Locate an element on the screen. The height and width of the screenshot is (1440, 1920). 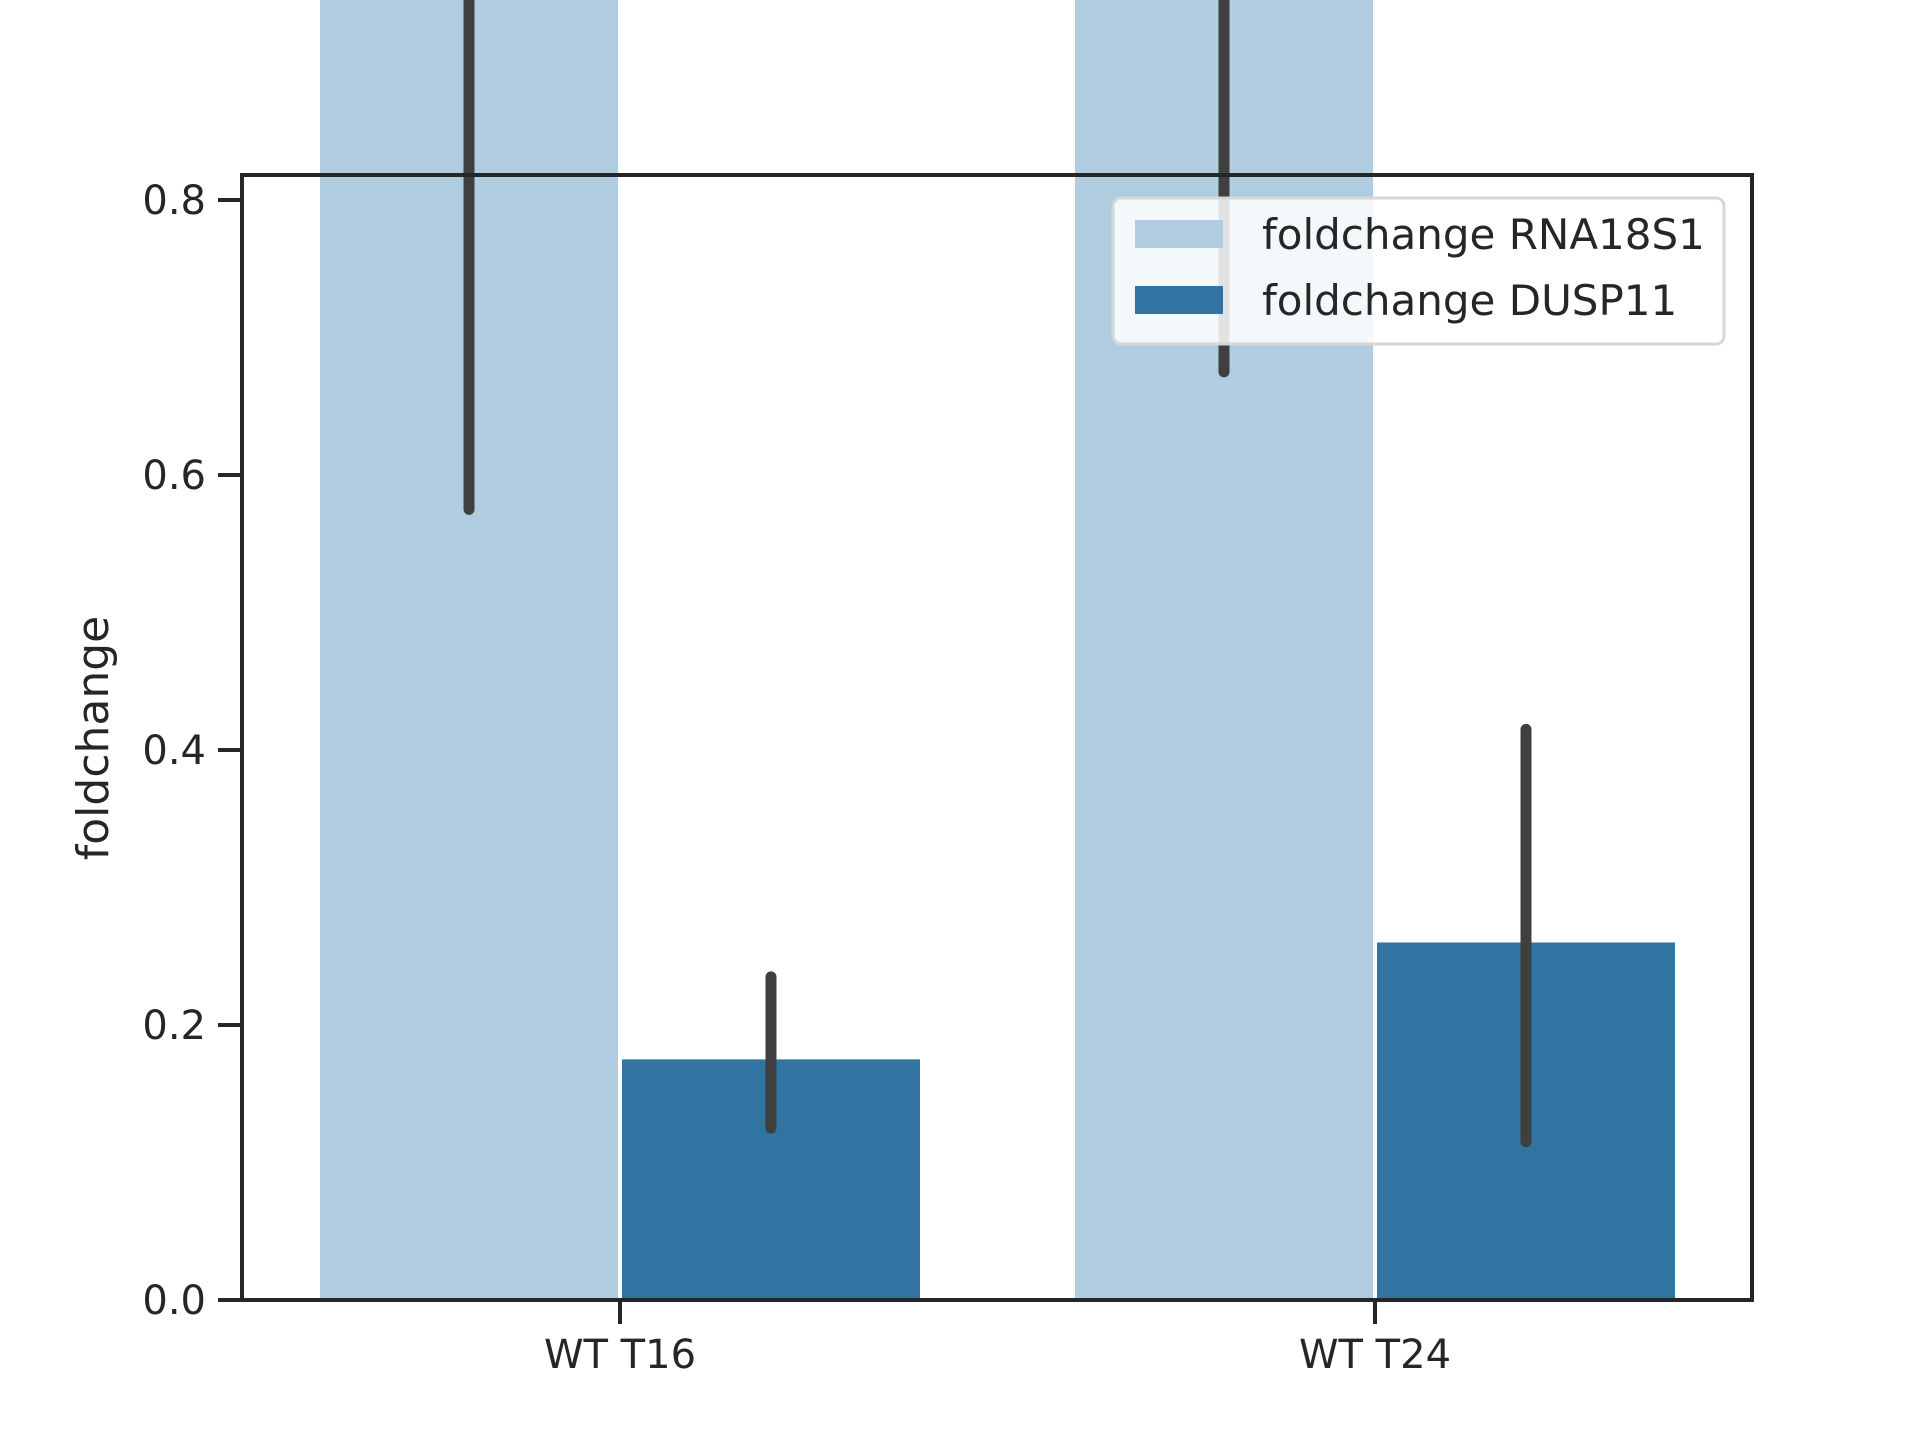
y-tick-label: 0.4 is located at coordinates (174, 751).